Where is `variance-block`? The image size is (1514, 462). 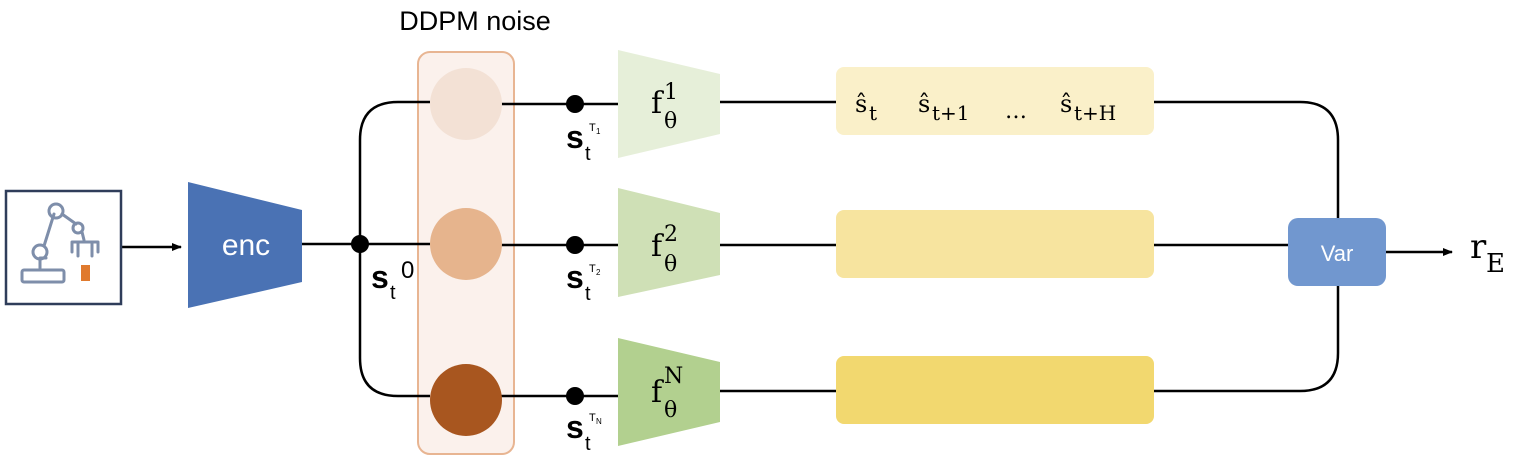 variance-block is located at coordinates (1337, 252).